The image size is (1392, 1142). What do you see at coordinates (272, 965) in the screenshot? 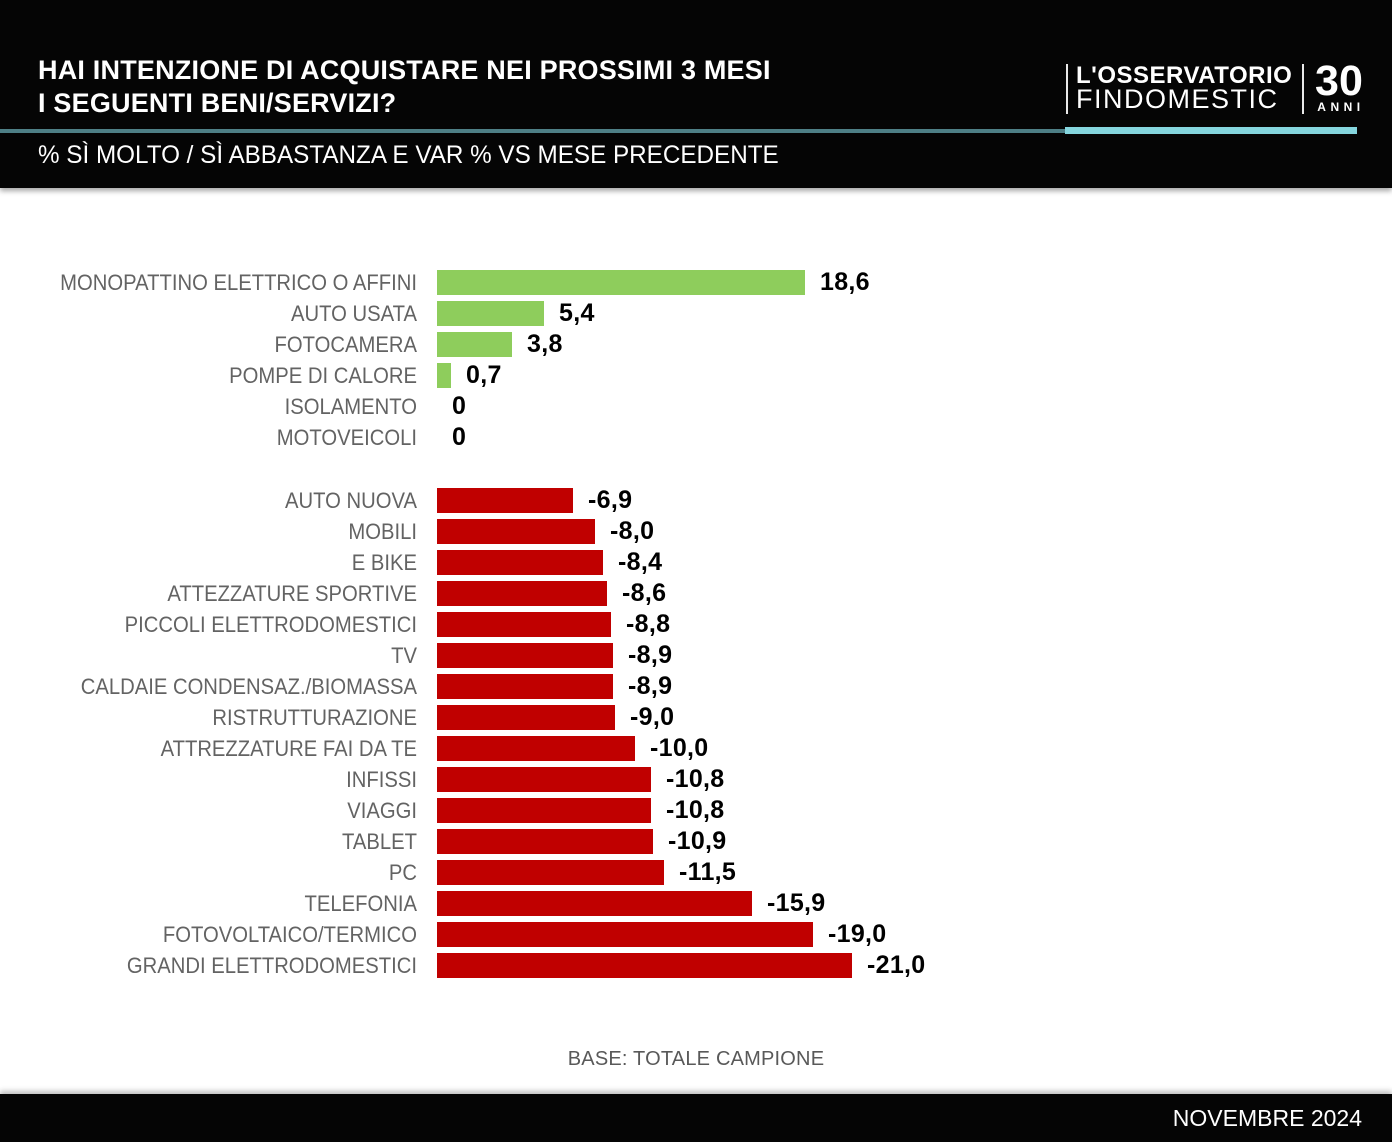
I see `category-label: GRANDI ELETTRODOMESTICI` at bounding box center [272, 965].